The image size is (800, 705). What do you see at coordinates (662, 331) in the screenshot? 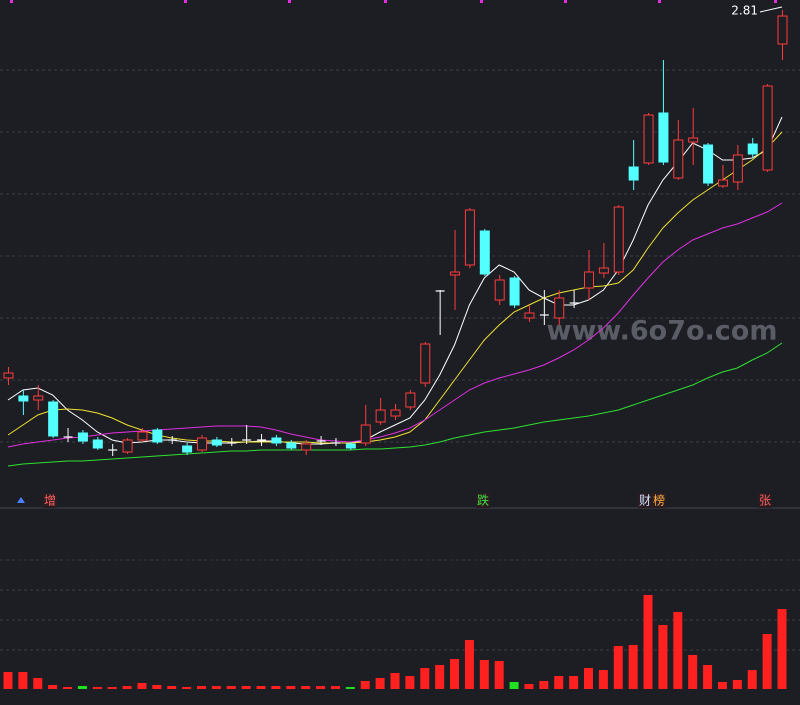
I see `watermark: www.6o7o.com` at bounding box center [662, 331].